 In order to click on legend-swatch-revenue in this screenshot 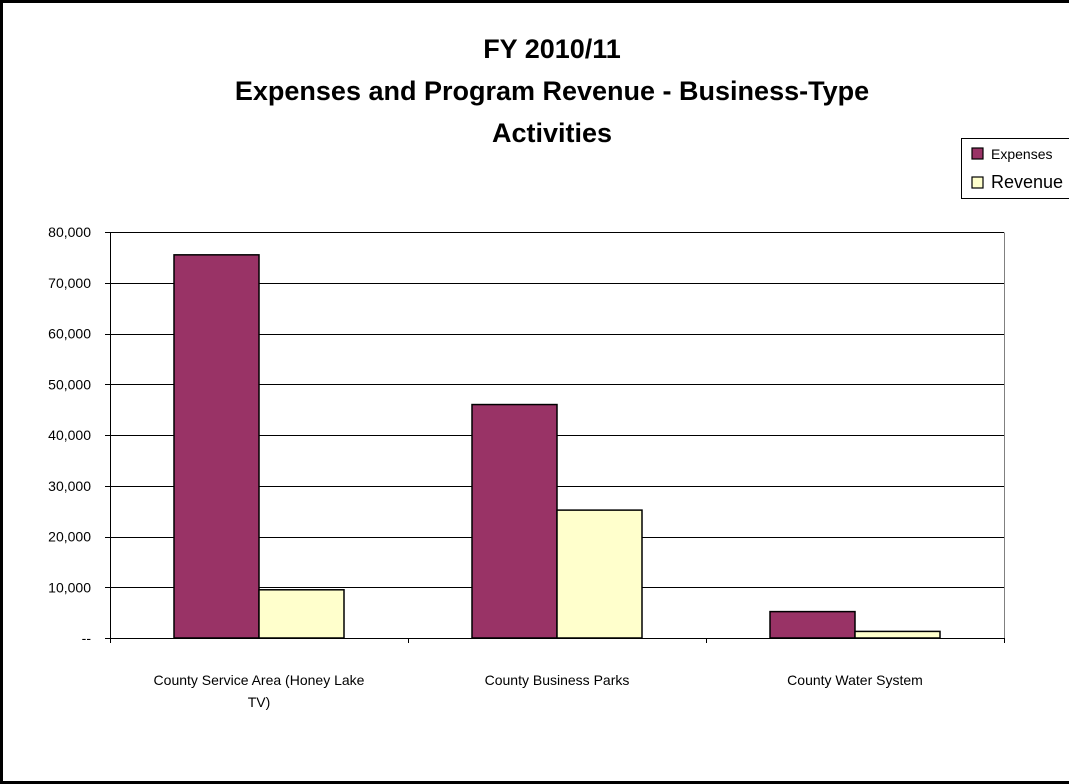, I will do `click(977, 182)`.